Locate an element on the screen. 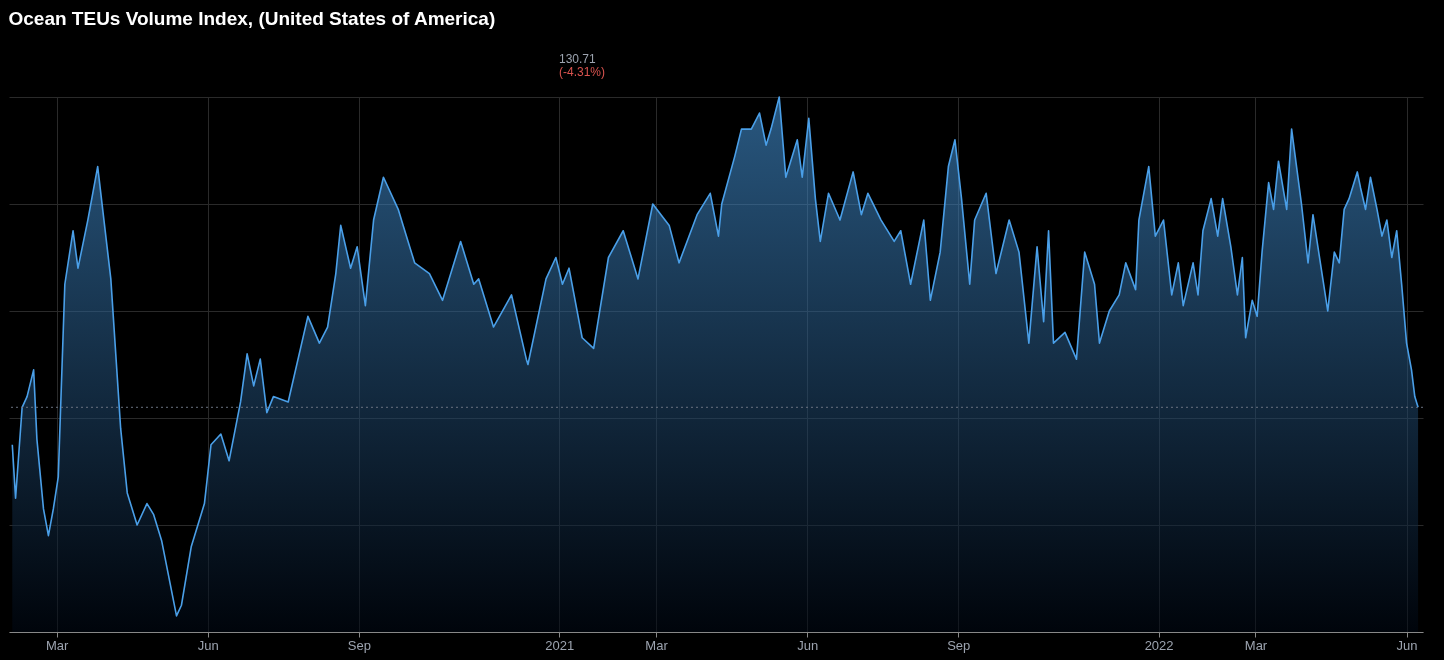  x-tick-label: 2022 is located at coordinates (1159, 645).